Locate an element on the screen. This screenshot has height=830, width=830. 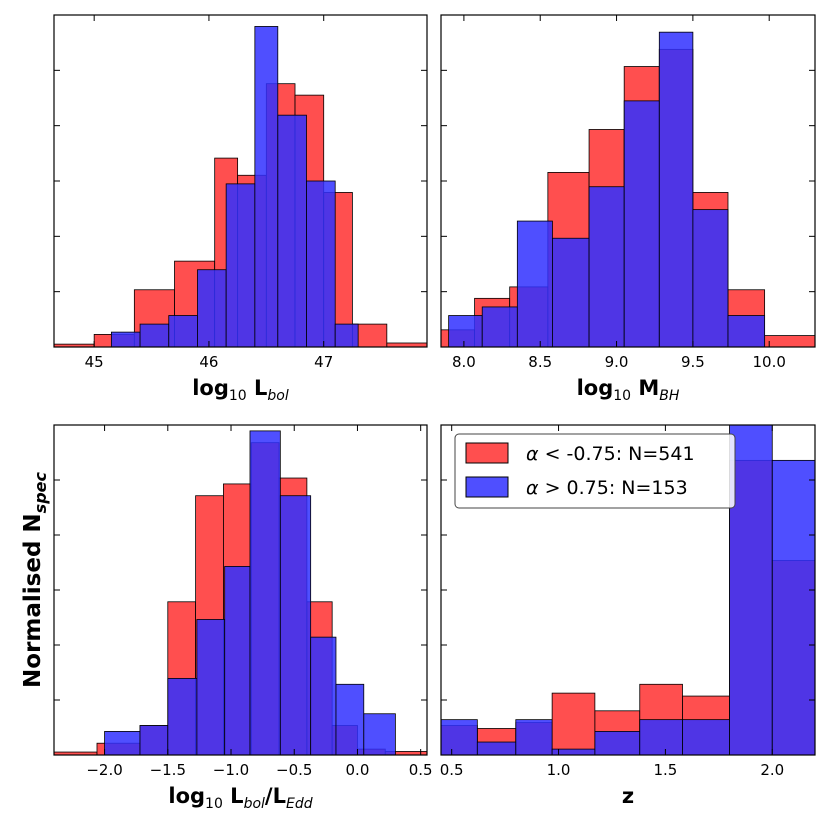
figure-y-axis-label-main: Normalised N is located at coordinates (33, 600).